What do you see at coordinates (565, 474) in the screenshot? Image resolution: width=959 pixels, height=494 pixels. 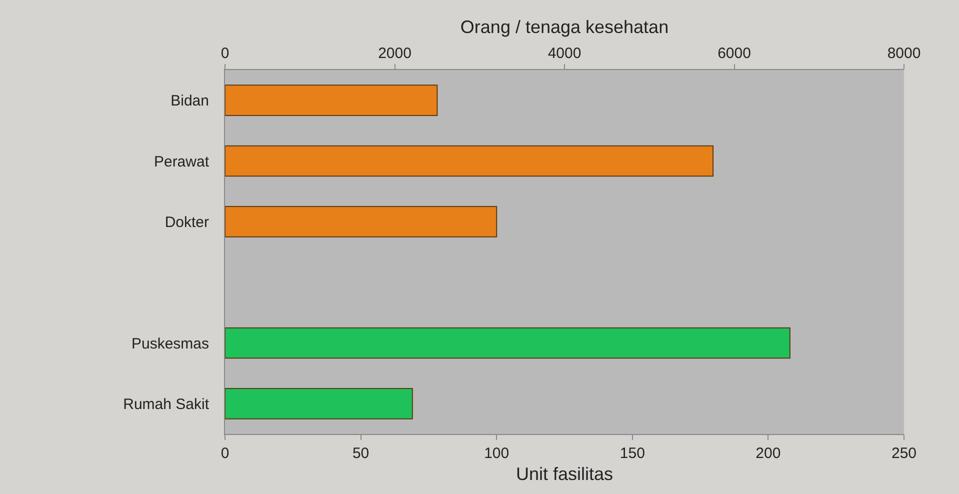 I see `x-axis-title: Unit fasilitas` at bounding box center [565, 474].